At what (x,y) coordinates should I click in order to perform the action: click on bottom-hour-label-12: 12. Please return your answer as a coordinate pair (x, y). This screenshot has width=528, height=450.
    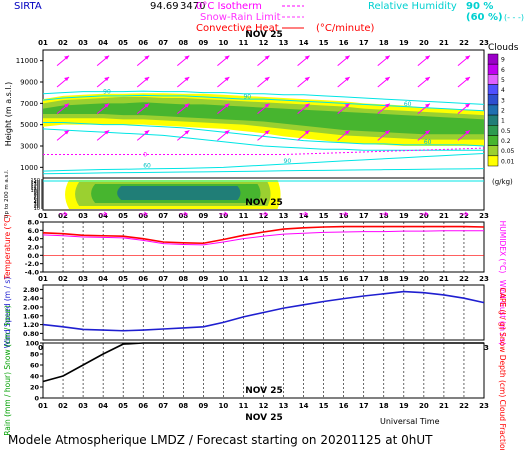
    Looking at the image, I should click on (264, 406).